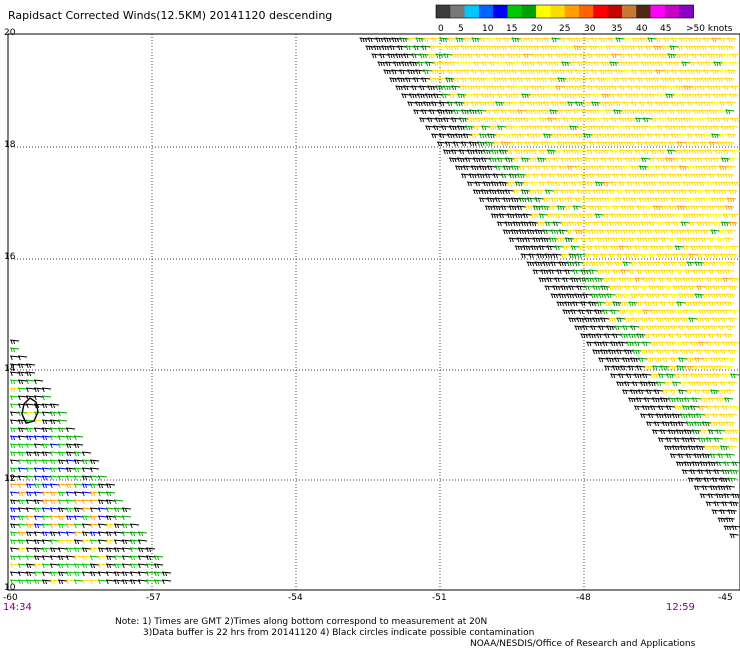 The image size is (740, 650). I want to click on legend-label: 25, so click(564, 29).